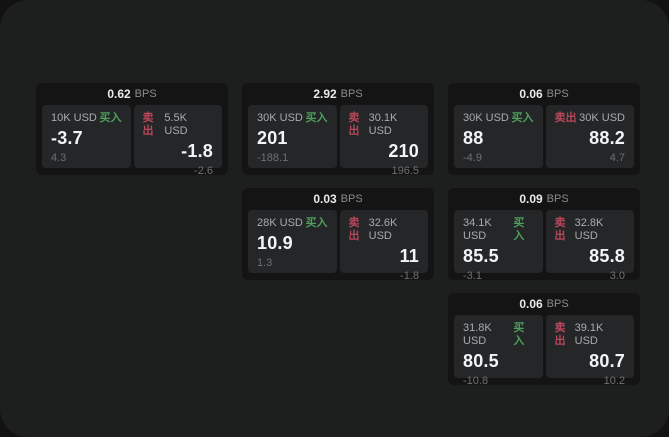 Image resolution: width=669 pixels, height=437 pixels. Describe the element at coordinates (338, 246) in the screenshot. I see `quote-card-body: 28K USD 买入 10.9 1.3 卖出 32.6K USD 11 -1.8` at that location.